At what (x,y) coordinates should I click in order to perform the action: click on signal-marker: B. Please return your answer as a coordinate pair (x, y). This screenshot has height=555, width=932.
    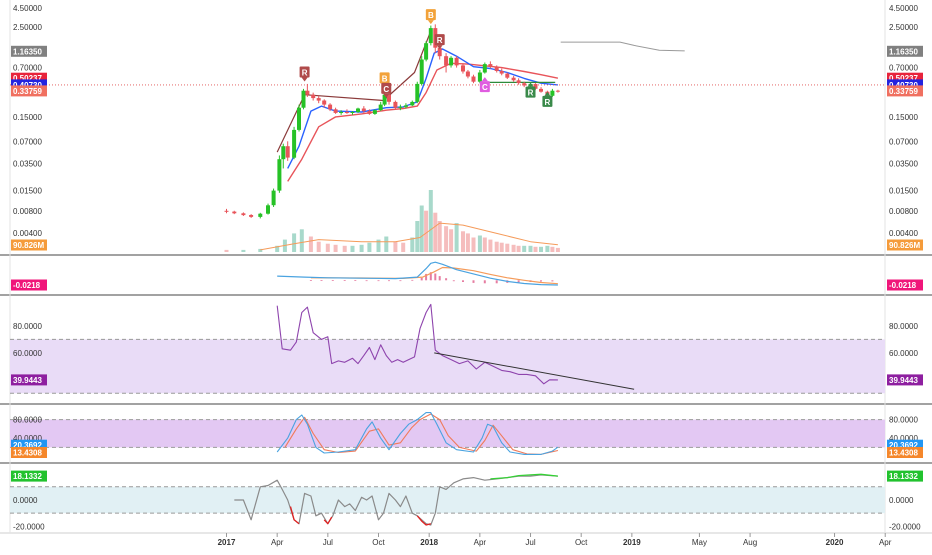
    Looking at the image, I should click on (430, 17).